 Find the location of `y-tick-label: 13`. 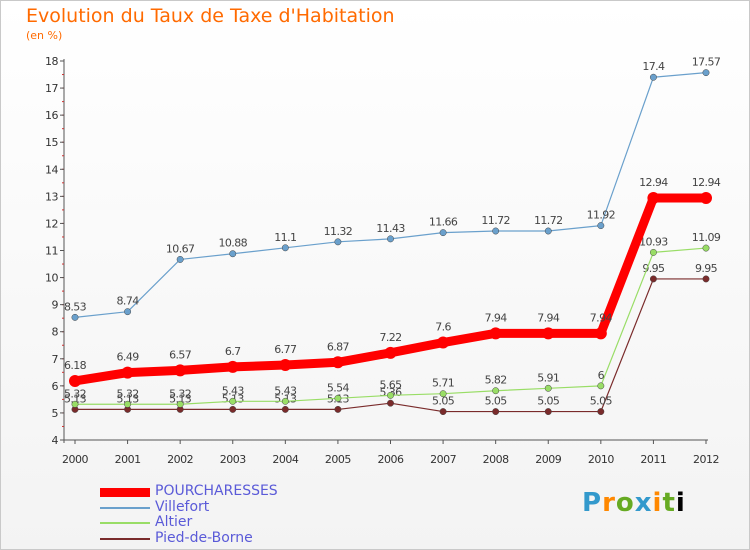

y-tick-label: 13 is located at coordinates (51, 196).